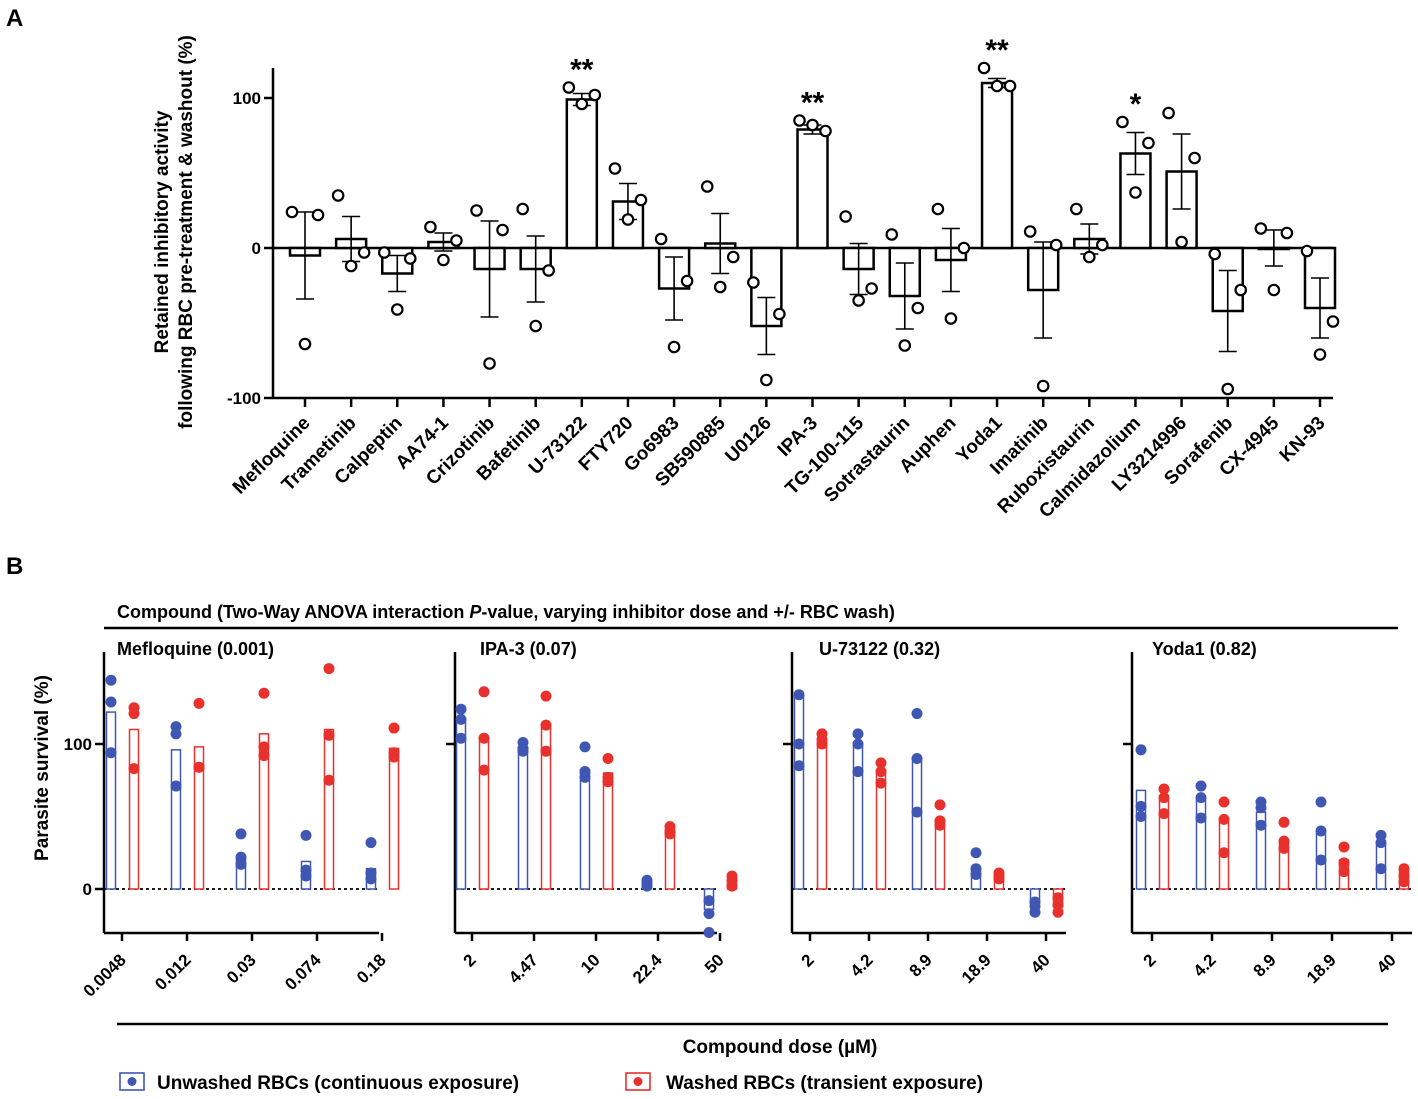  I want to click on legend-washed: Washed RBCs (transient exposure), so click(804, 1083).